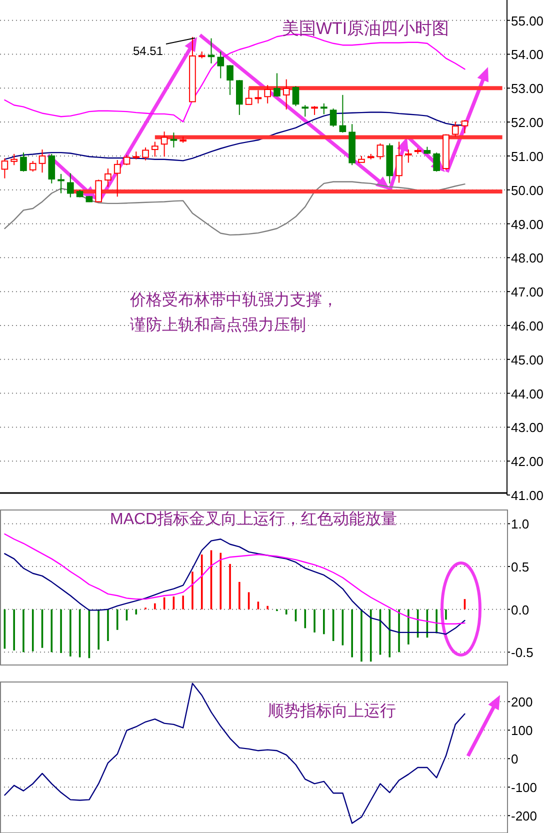 This screenshot has height=833, width=550. Describe the element at coordinates (233, 300) in the screenshot. I see `annotation: 价格受布林带中轨强力支撑，` at that location.